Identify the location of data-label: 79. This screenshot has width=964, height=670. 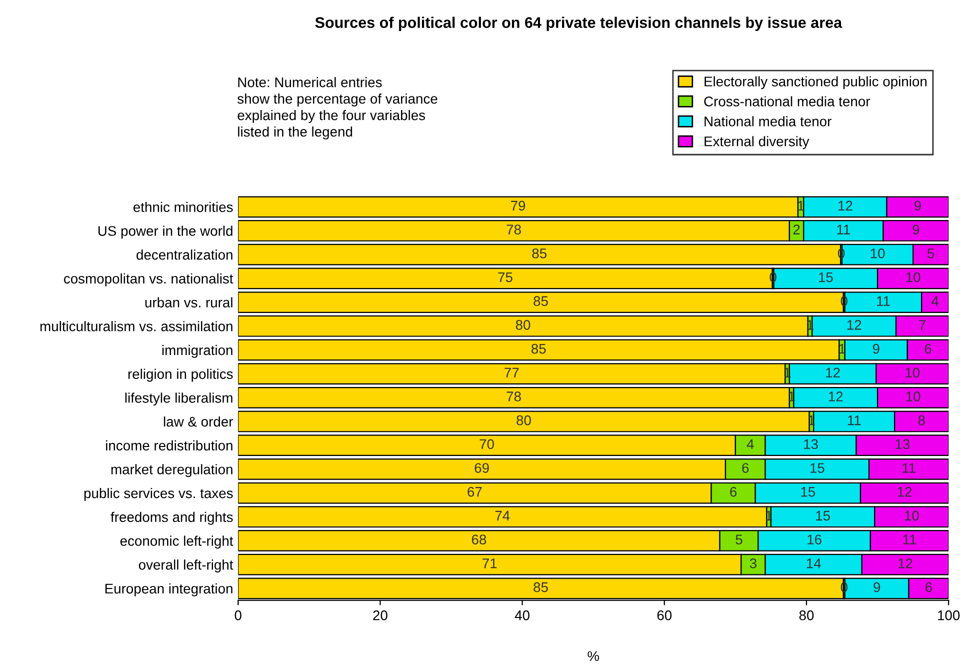
(518, 205).